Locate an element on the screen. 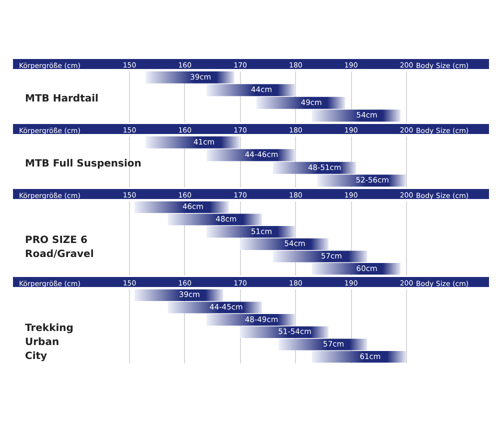  text: MTB Full Suspension is located at coordinates (83, 164).